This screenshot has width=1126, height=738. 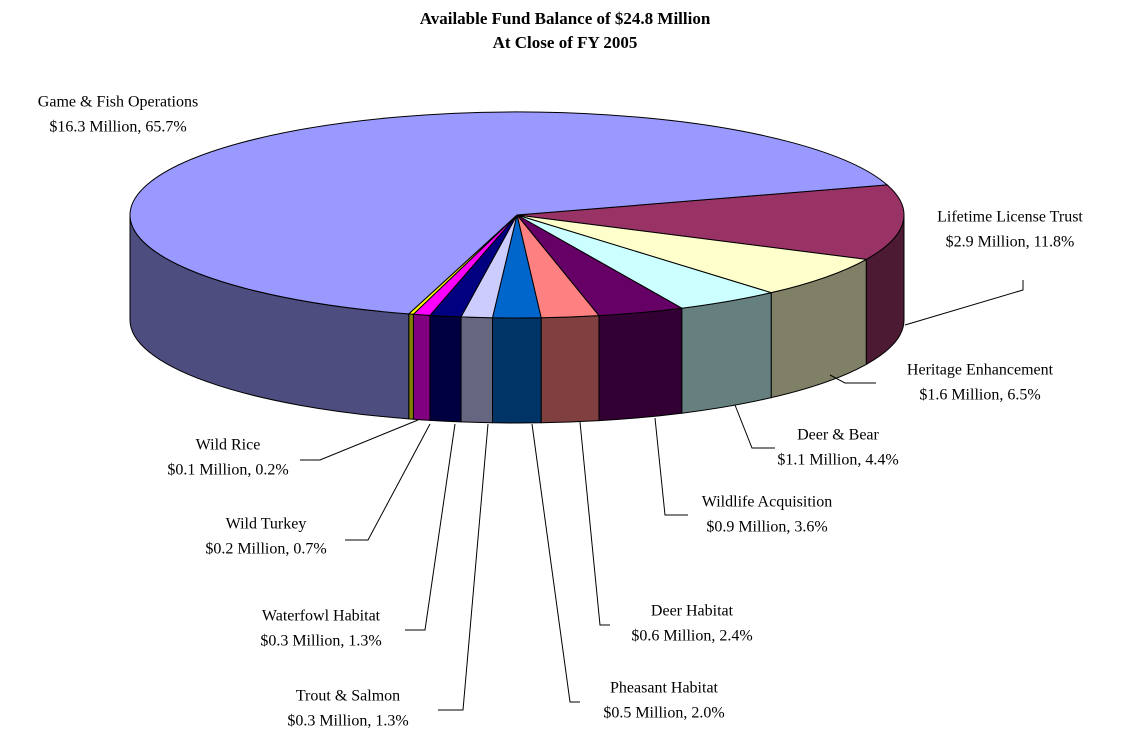 I want to click on slice-label: Lifetime License Trust, so click(x=1010, y=217).